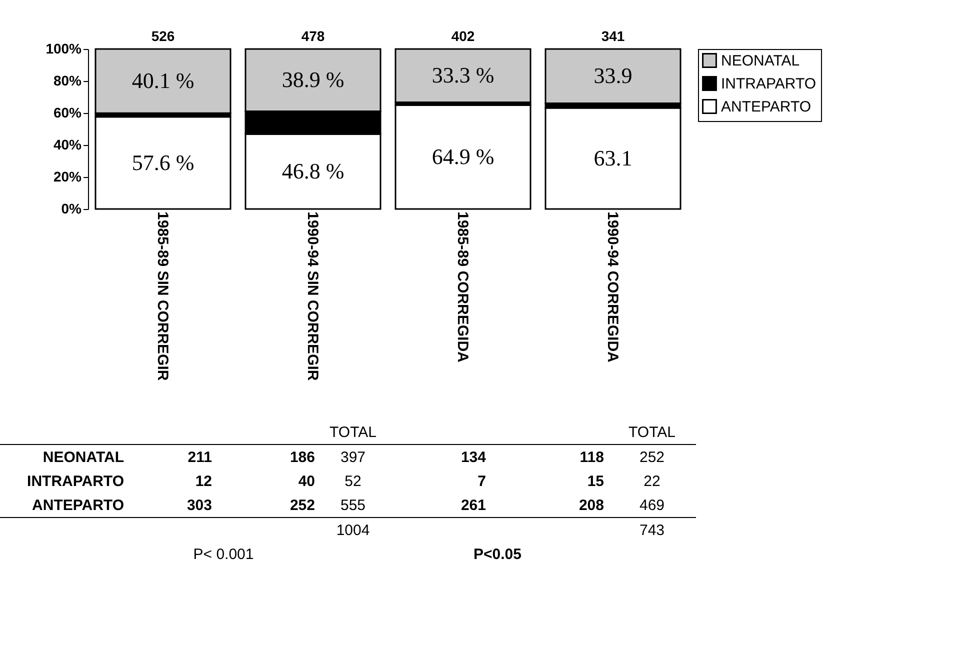 This screenshot has width=968, height=656. Describe the element at coordinates (652, 506) in the screenshot. I see `text: 469` at that location.